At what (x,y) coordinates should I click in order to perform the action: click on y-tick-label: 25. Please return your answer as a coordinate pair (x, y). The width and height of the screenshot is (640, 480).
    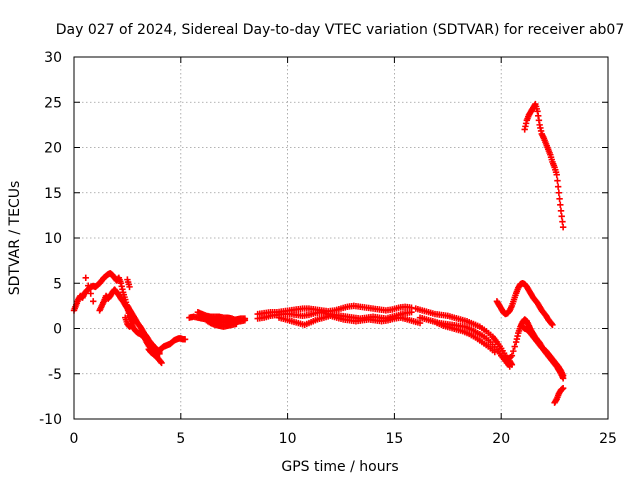
    Looking at the image, I should click on (53, 103).